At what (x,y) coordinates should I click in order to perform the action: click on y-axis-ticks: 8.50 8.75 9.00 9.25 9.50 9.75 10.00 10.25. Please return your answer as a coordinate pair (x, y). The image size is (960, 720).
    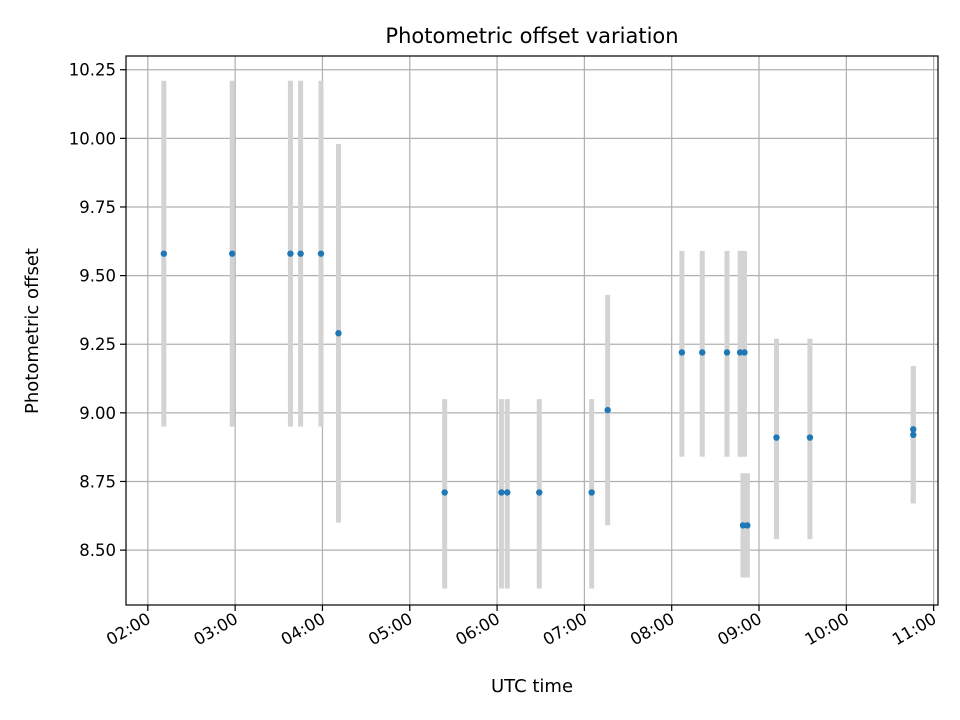
    Looking at the image, I should click on (97, 310).